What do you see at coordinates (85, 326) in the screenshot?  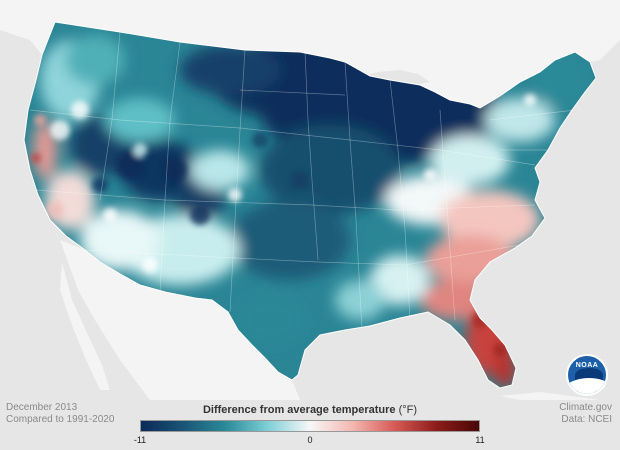 I see `baja-peninsula` at bounding box center [85, 326].